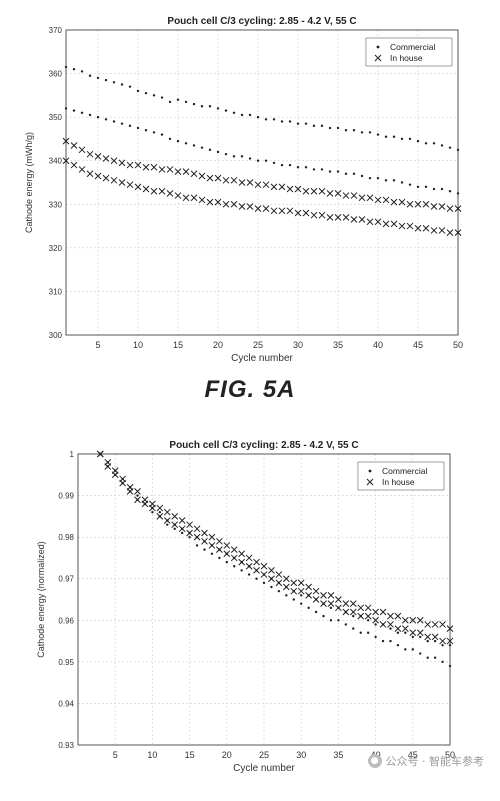 This screenshot has height=801, width=500. I want to click on watermark: ● 公众号 · 智能车参考, so click(426, 761).